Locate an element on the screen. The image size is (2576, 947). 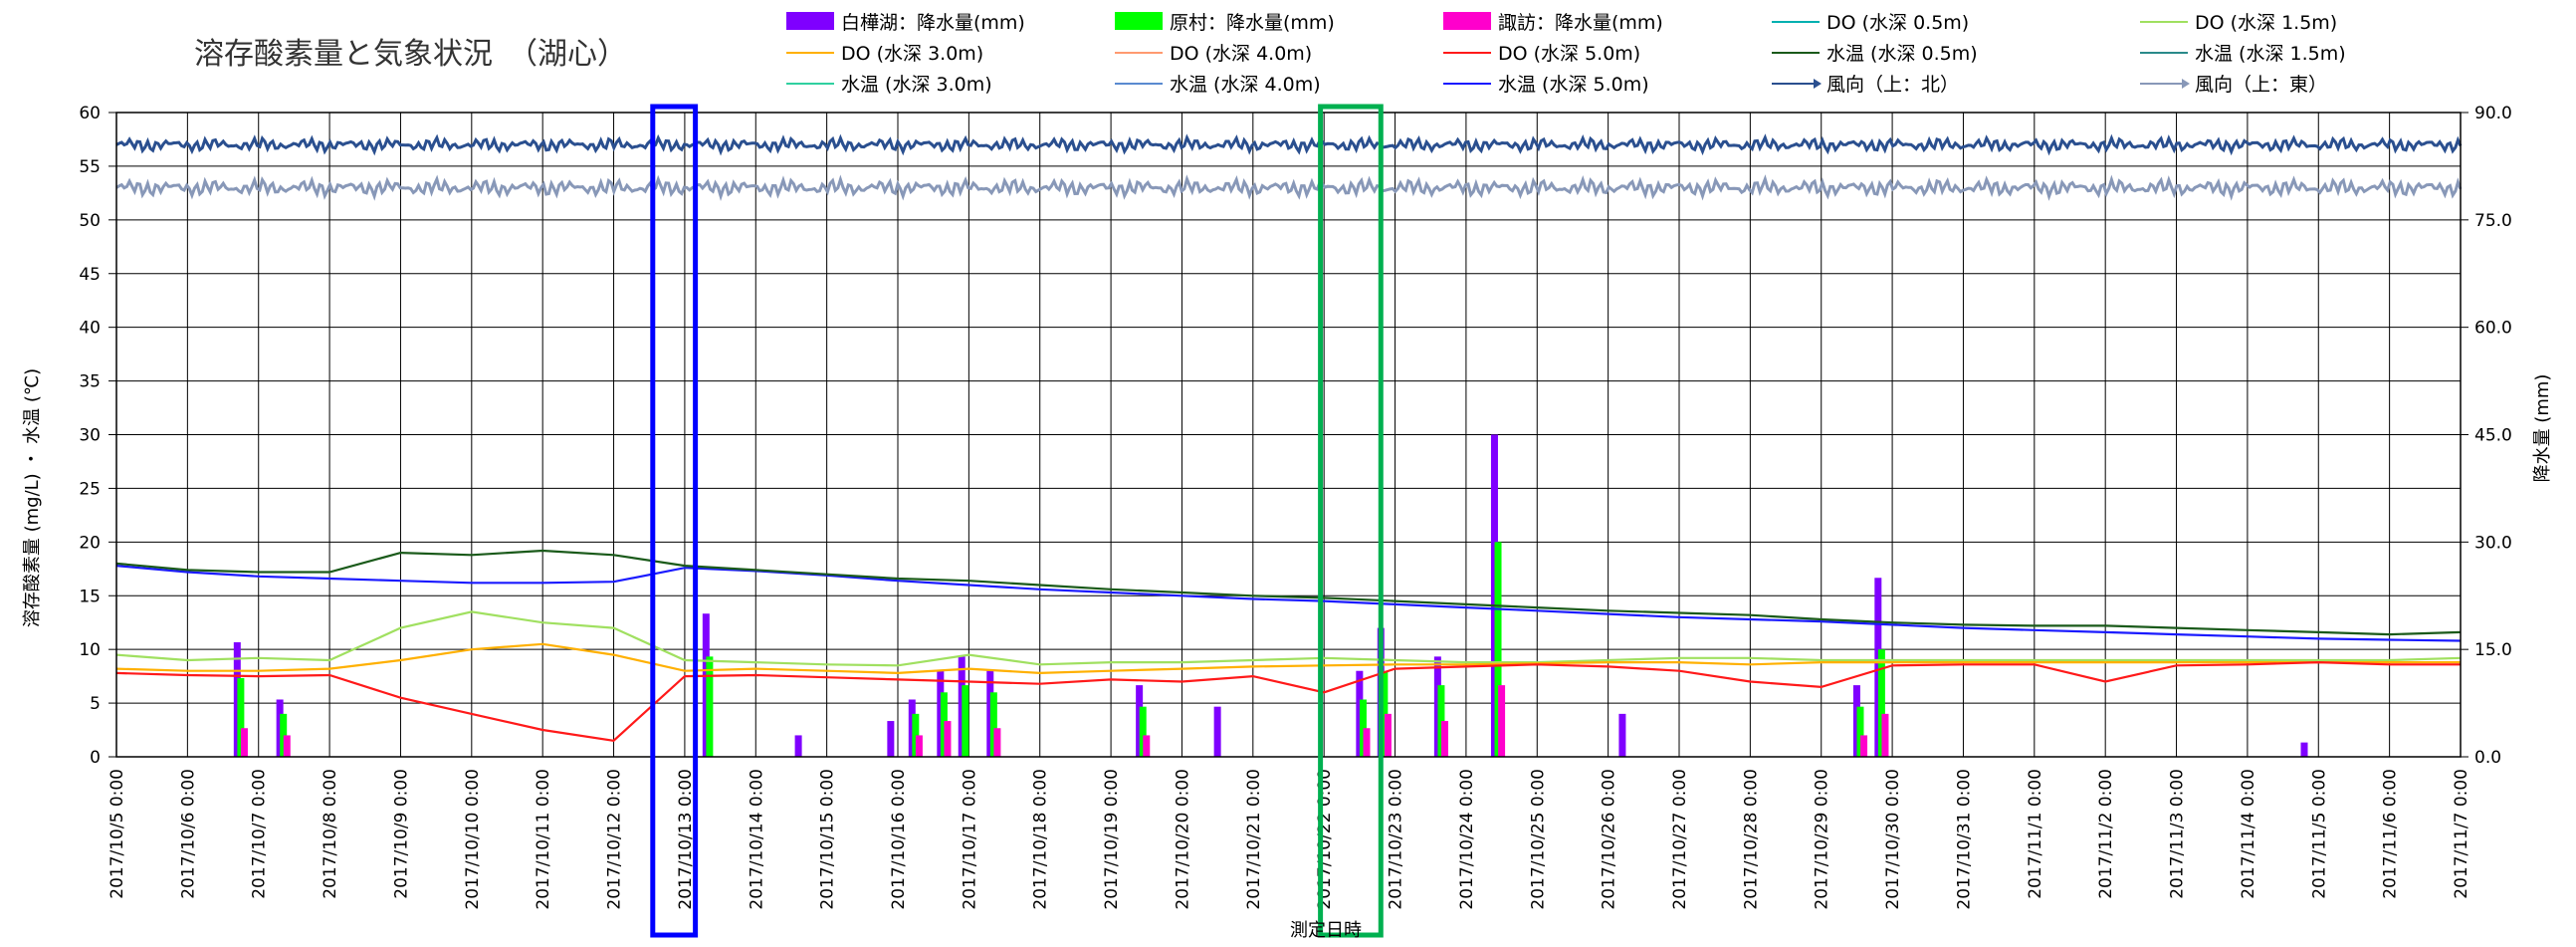
y-right-tick-label: 75.0 is located at coordinates (2493, 221).